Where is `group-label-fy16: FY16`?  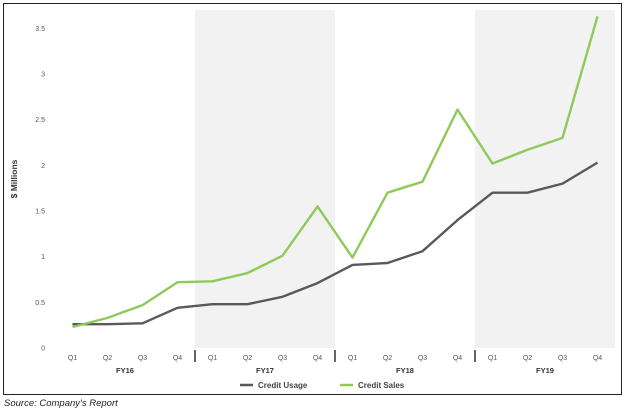
group-label-fy16: FY16 is located at coordinates (125, 370).